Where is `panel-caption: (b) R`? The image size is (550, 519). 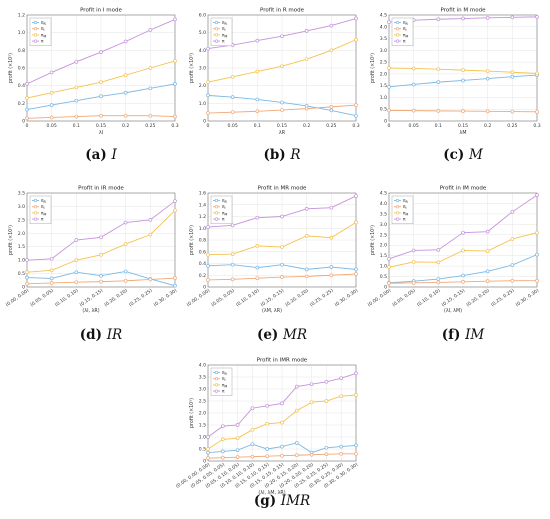 panel-caption: (b) R is located at coordinates (281, 155).